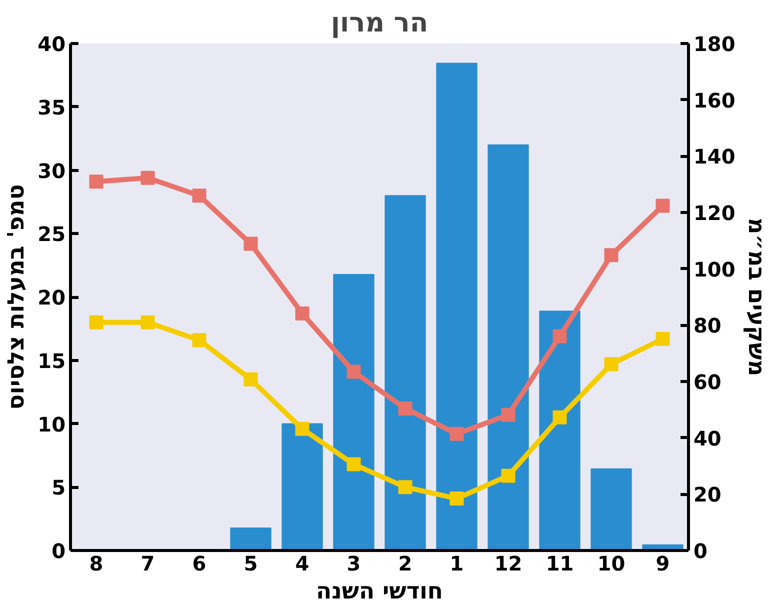 The width and height of the screenshot is (772, 607). Describe the element at coordinates (756, 297) in the screenshot. I see `y2-axis-title: משקעים במ״מ` at that location.